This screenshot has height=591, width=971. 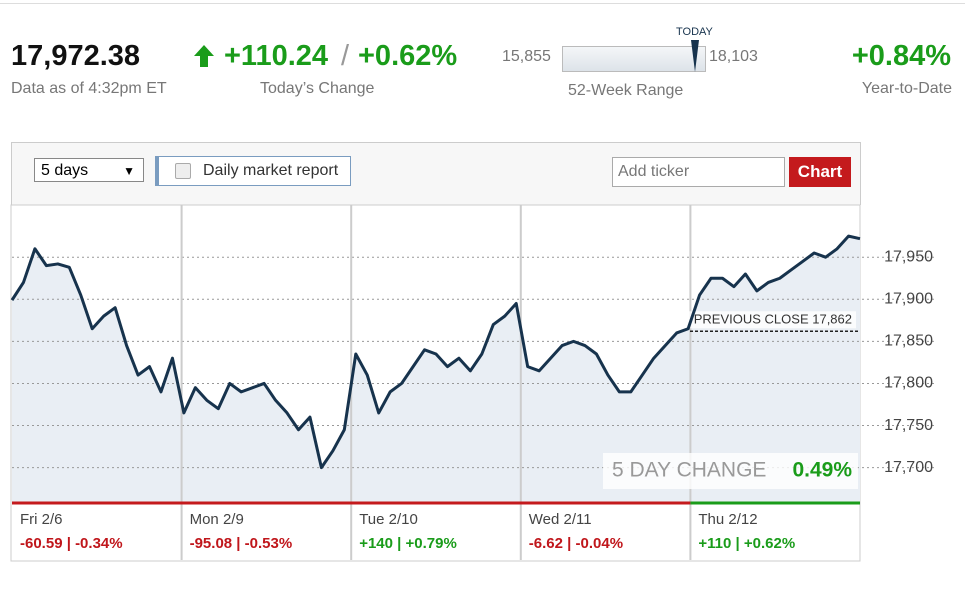 What do you see at coordinates (908, 256) in the screenshot?
I see `y-tick-label: 17,950` at bounding box center [908, 256].